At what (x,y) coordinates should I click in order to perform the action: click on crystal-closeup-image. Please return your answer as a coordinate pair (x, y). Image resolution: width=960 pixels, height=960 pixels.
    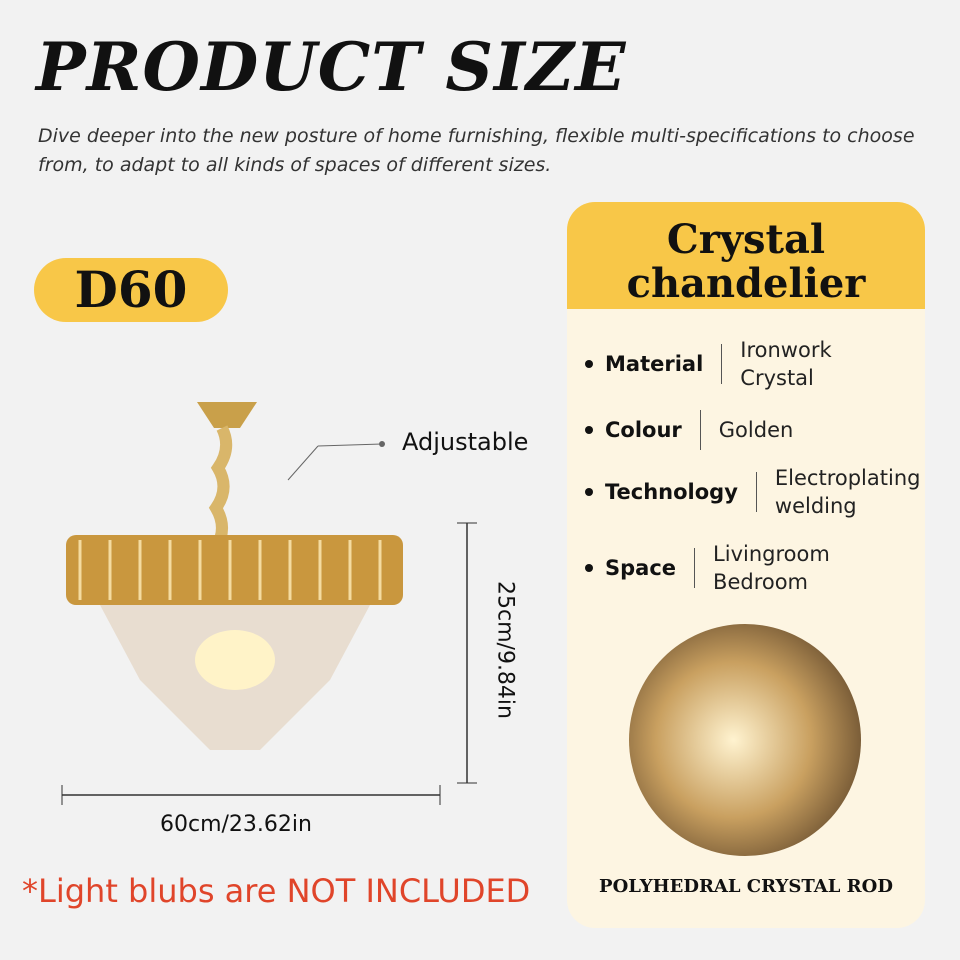
    Looking at the image, I should click on (745, 740).